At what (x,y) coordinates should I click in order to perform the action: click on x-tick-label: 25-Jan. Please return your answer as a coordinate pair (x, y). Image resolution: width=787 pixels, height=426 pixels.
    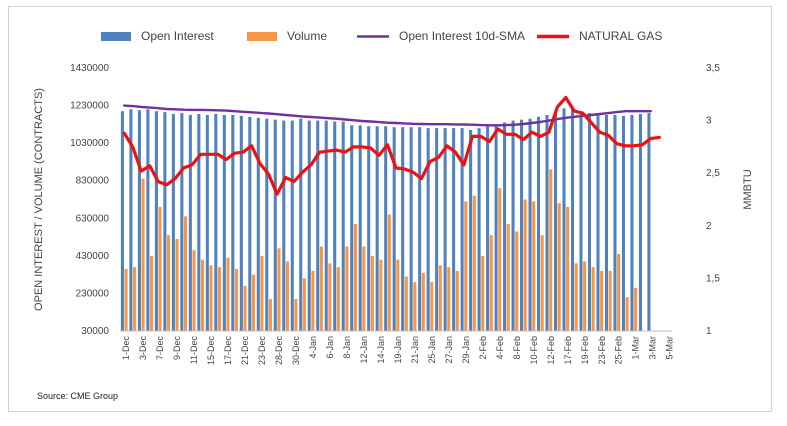
    Looking at the image, I should click on (432, 350).